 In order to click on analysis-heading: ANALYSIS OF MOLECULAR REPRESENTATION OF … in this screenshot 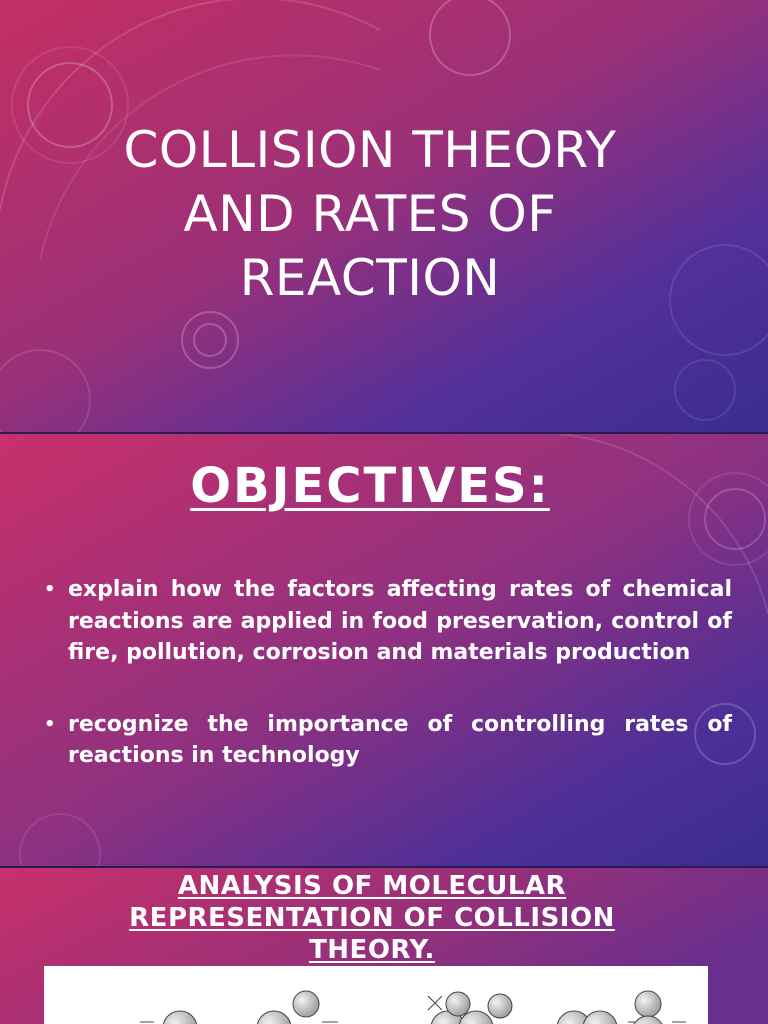, I will do `click(372, 918)`.